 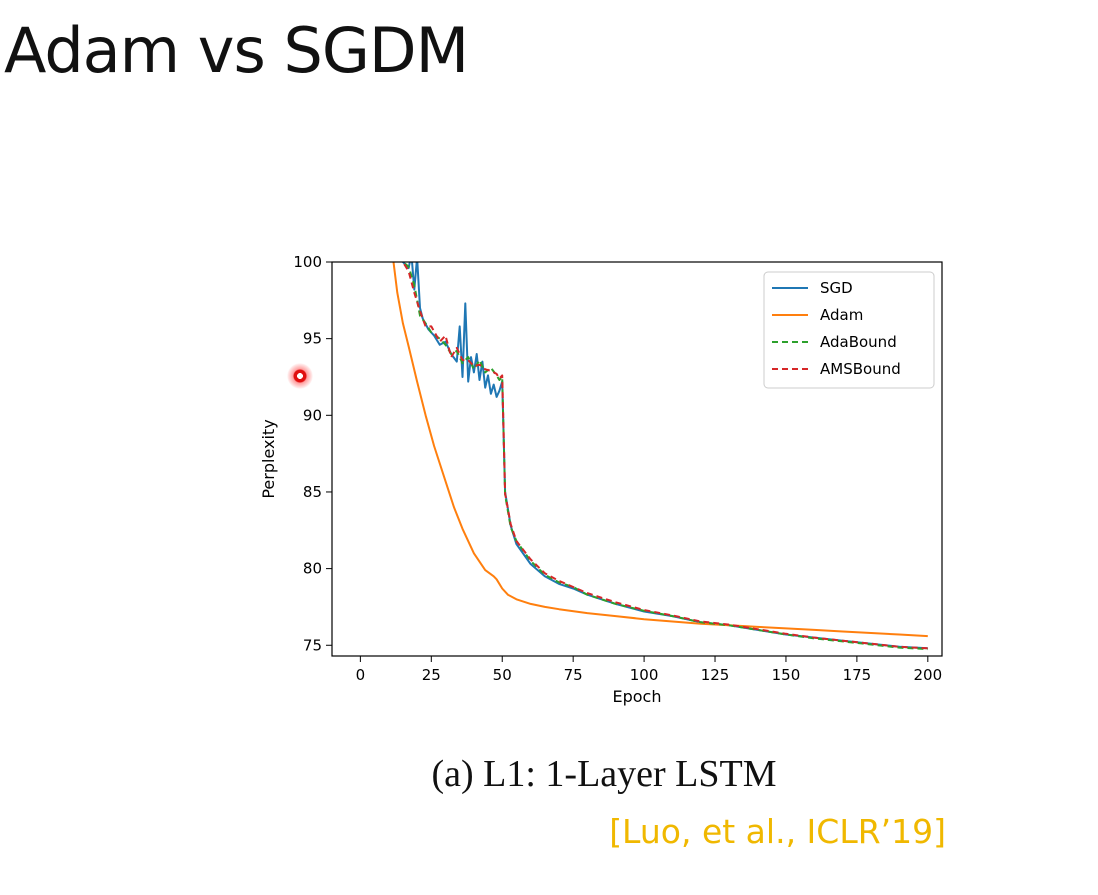 I want to click on x-tick-label: 100, so click(x=644, y=675).